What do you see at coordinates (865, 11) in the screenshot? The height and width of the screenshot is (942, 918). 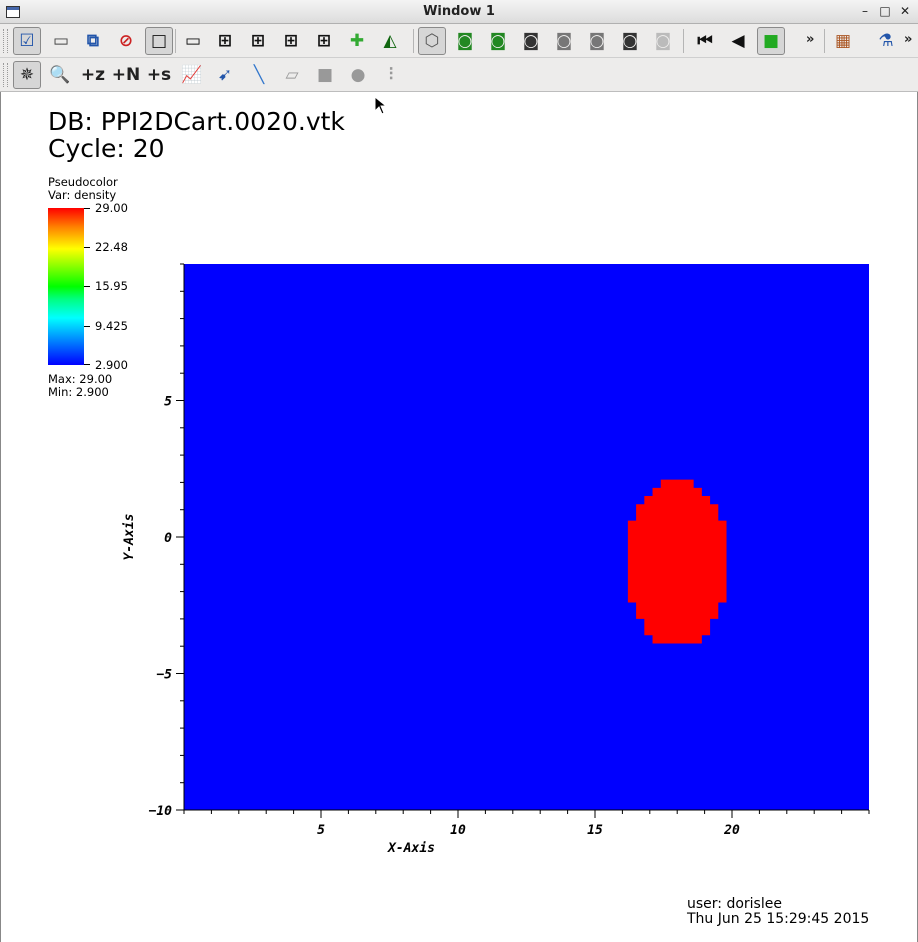 I see `minimize-button: –` at bounding box center [865, 11].